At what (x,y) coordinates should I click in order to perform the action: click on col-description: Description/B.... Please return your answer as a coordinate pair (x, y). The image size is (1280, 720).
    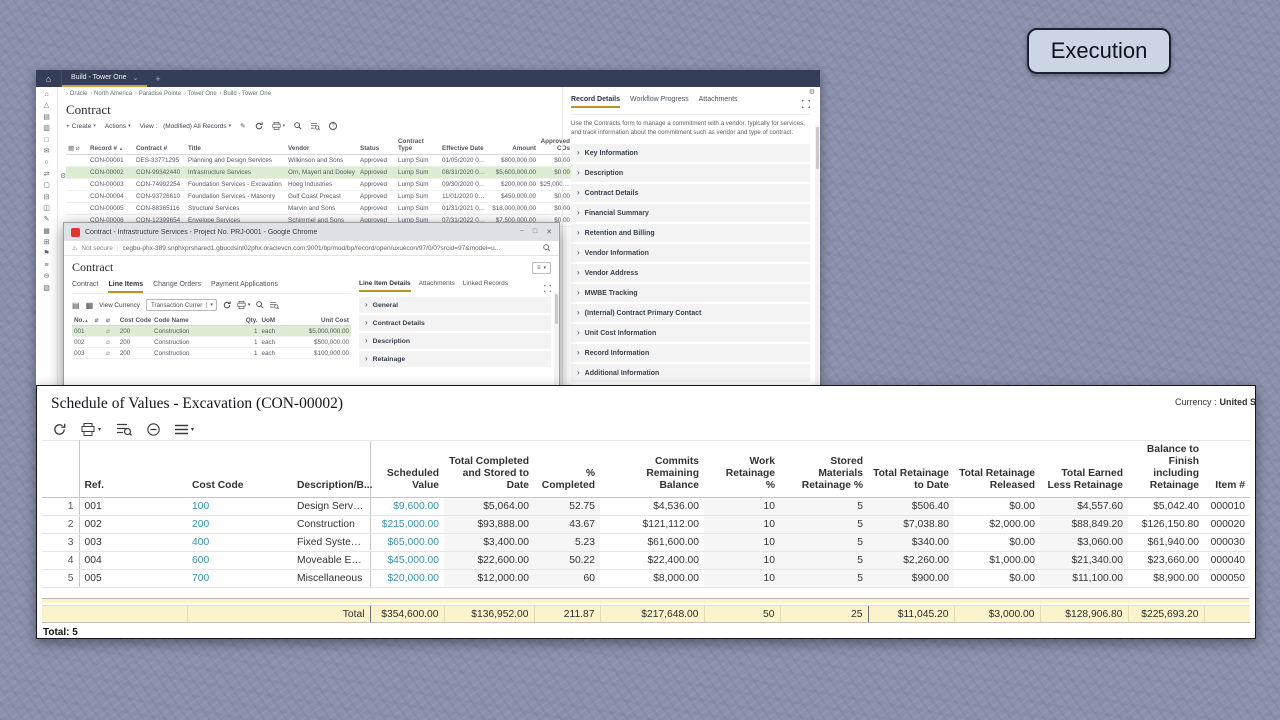
    Looking at the image, I should click on (332, 469).